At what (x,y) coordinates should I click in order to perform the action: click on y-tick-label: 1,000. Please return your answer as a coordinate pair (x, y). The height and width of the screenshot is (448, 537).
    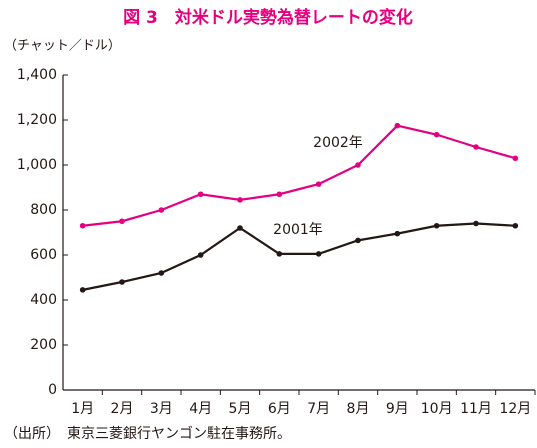
    Looking at the image, I should click on (37, 165).